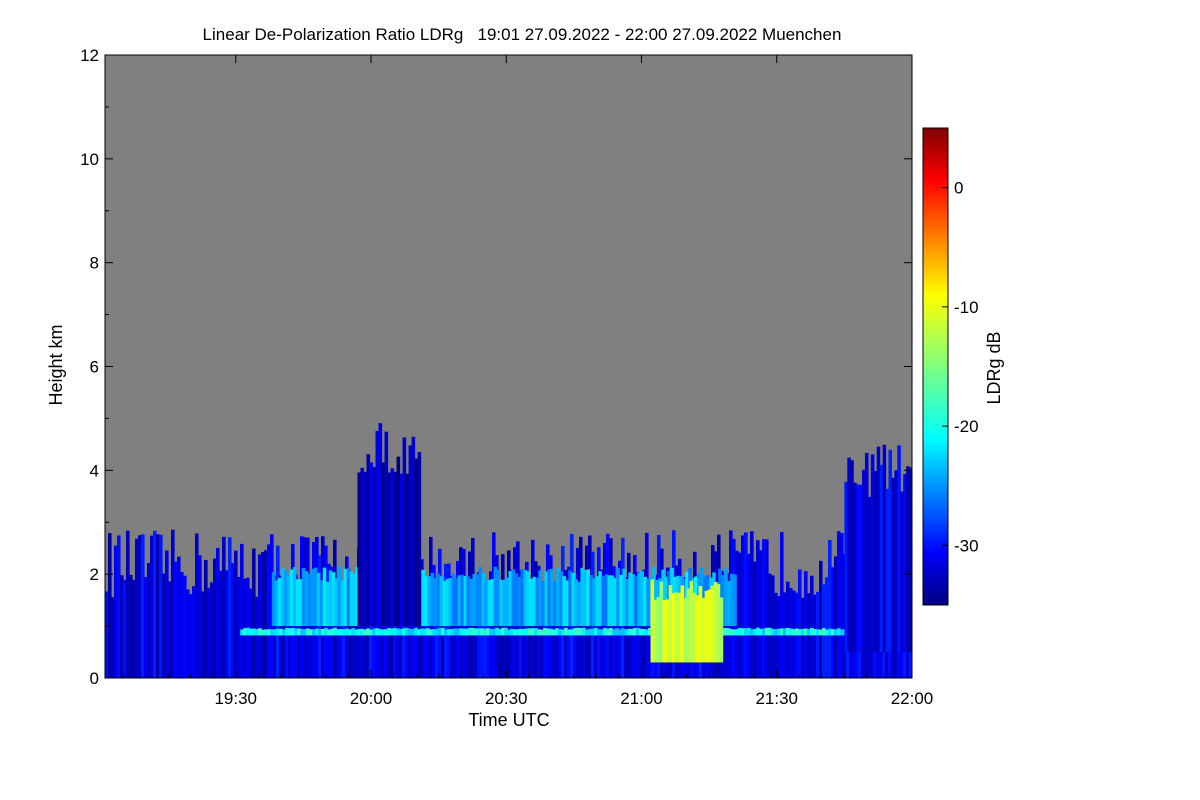 The image size is (1200, 800). What do you see at coordinates (966, 545) in the screenshot?
I see `colorbar-tick-label: -30` at bounding box center [966, 545].